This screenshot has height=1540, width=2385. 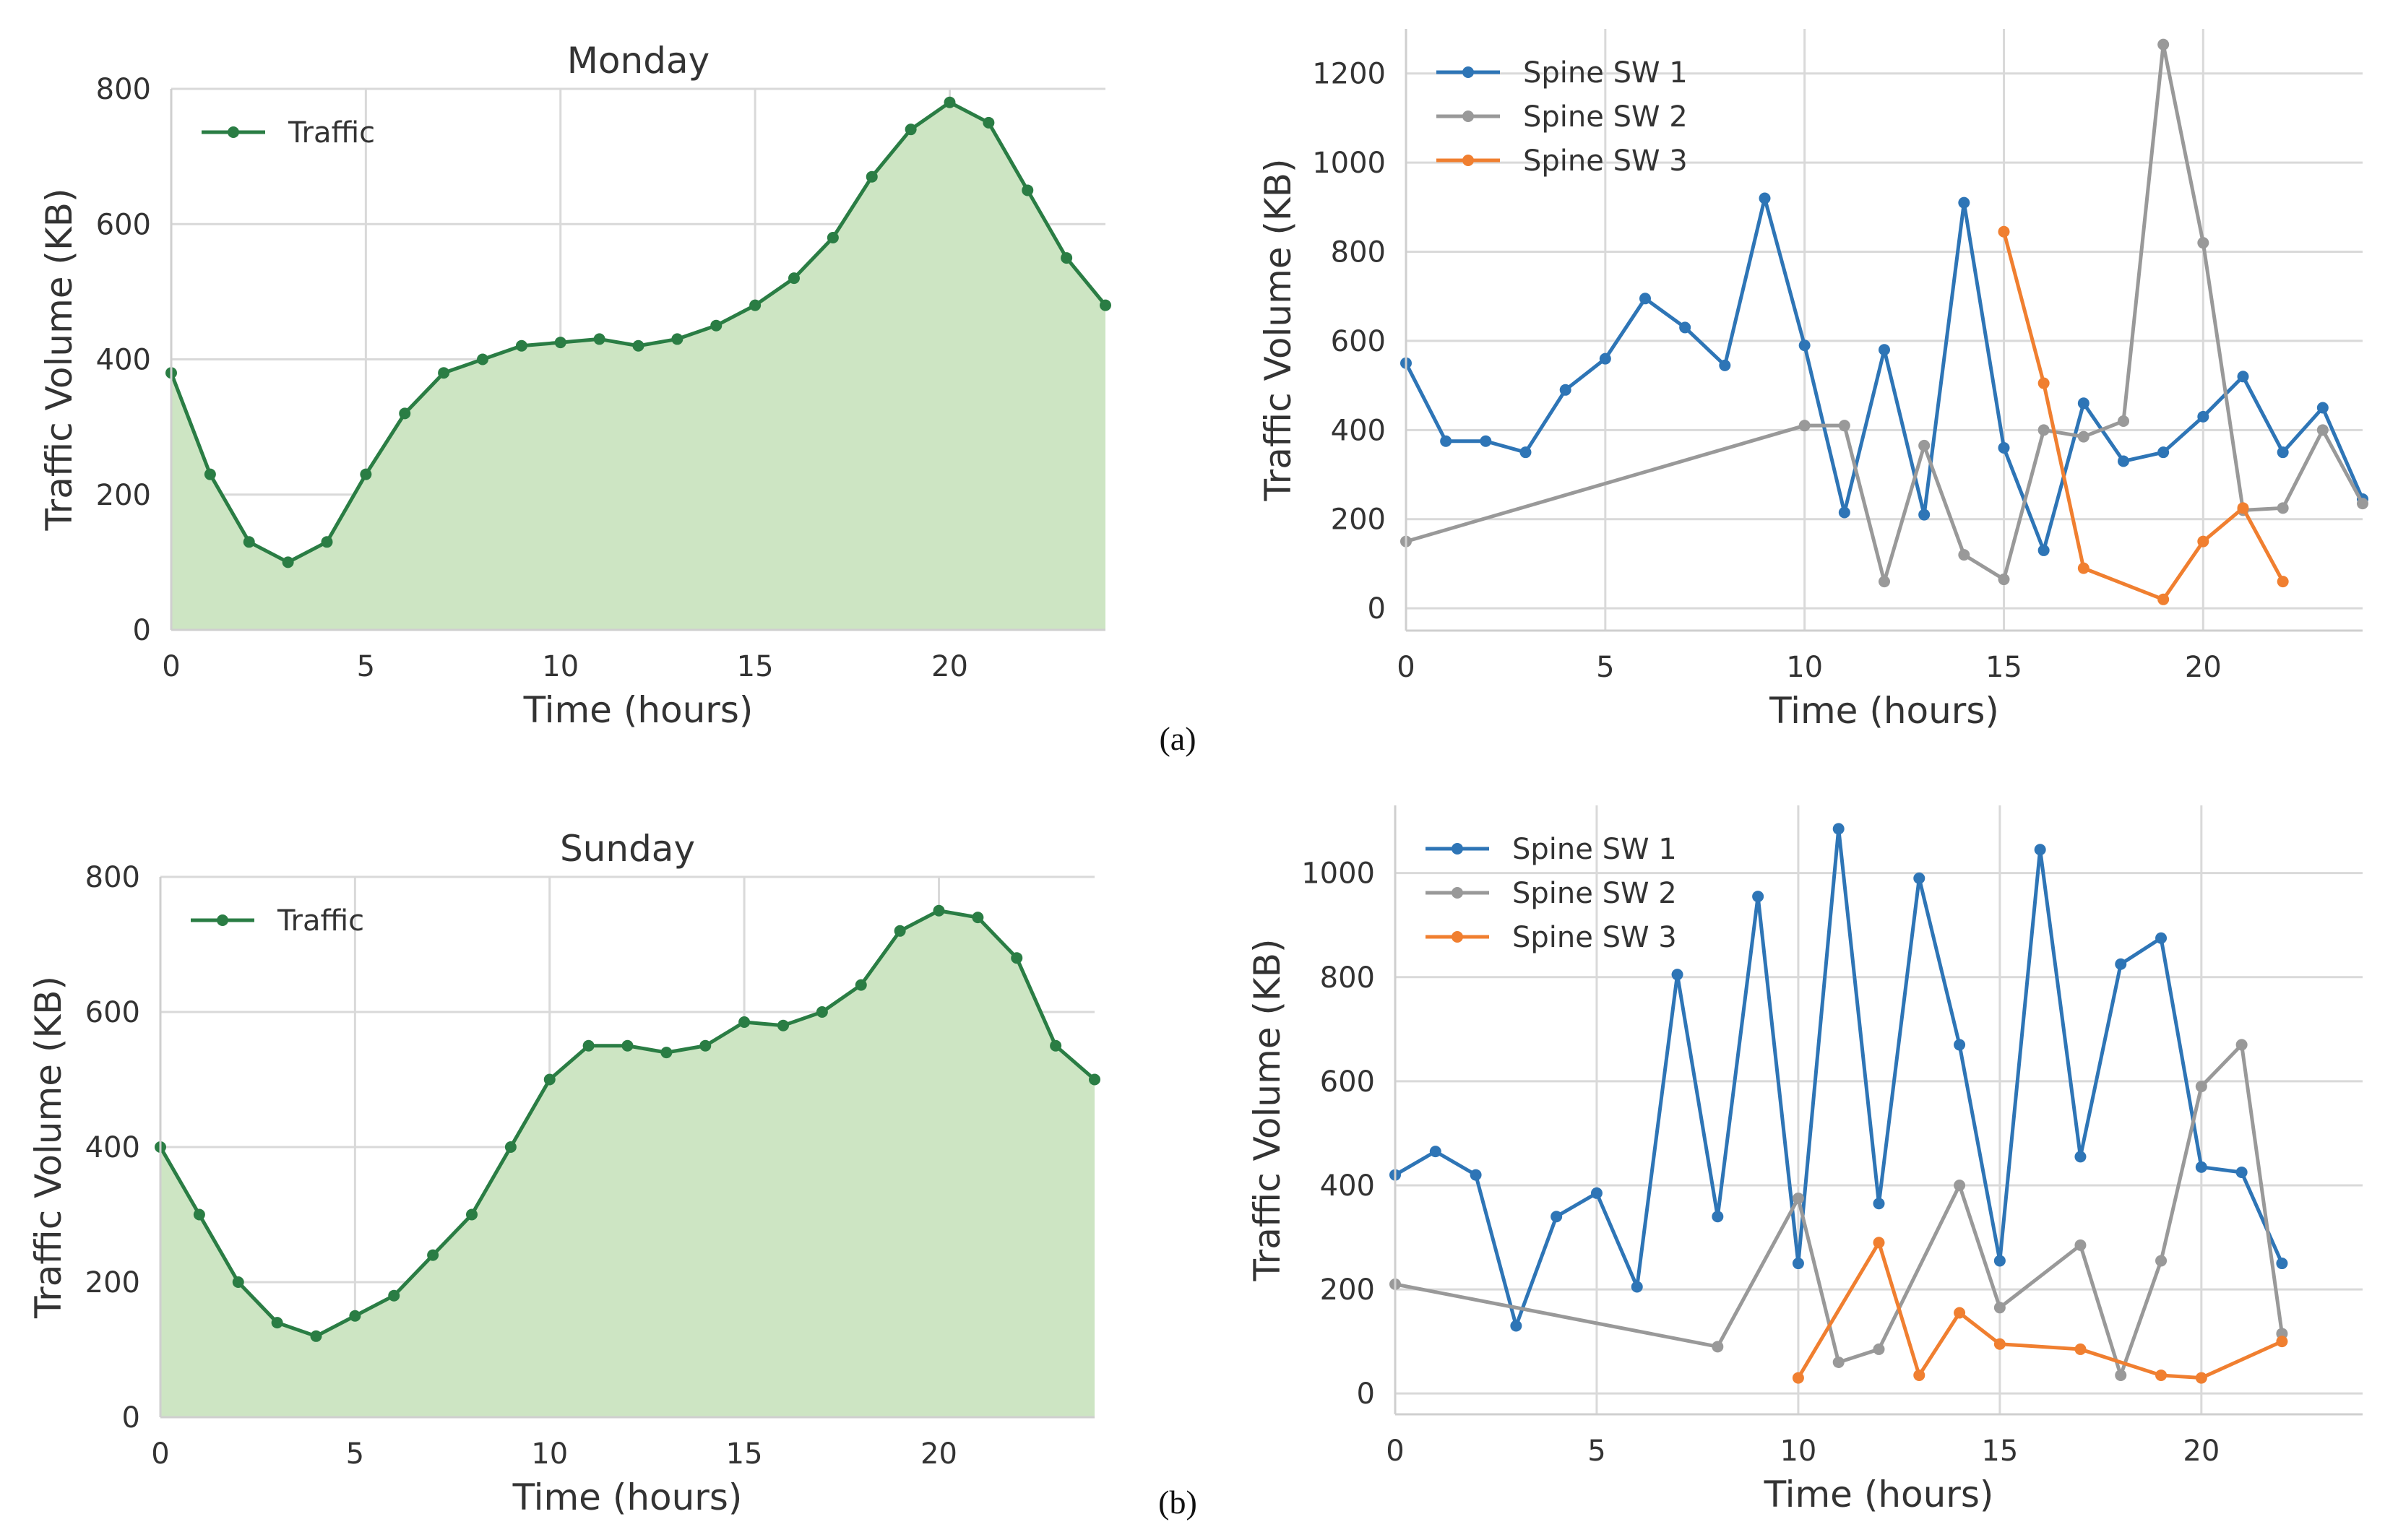 What do you see at coordinates (1605, 117) in the screenshot?
I see `legend-label: Spine SW 2` at bounding box center [1605, 117].